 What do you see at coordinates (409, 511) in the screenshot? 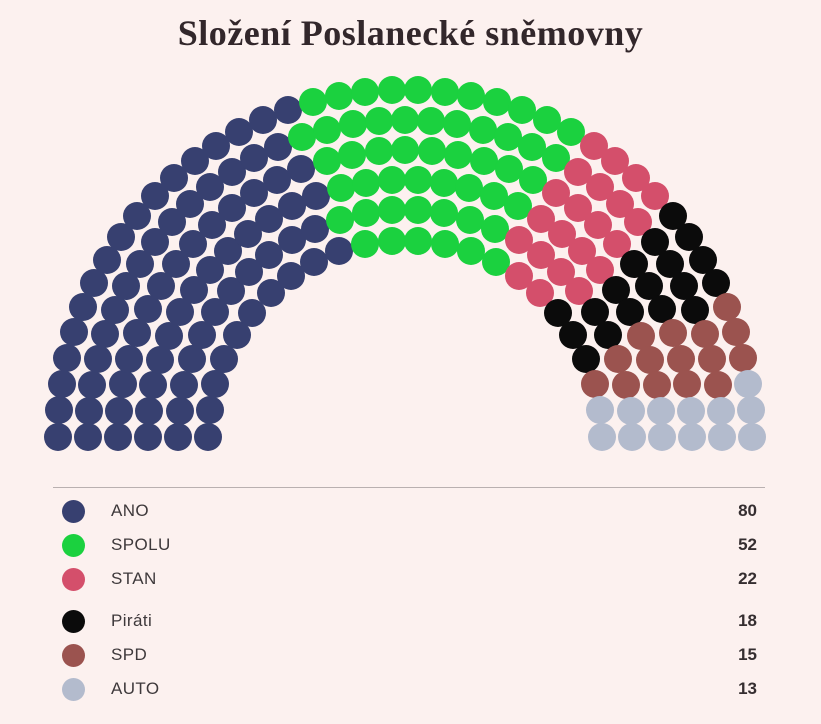
I see `legend-row: ANO 80` at bounding box center [409, 511].